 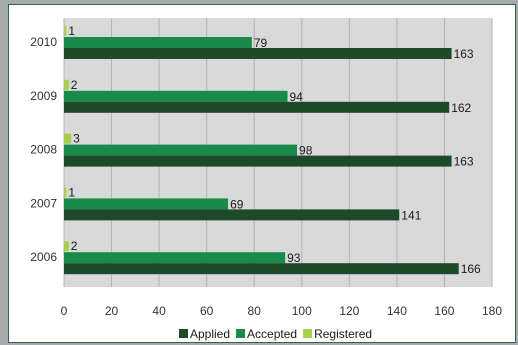 I want to click on x-tick-label-3: 60, so click(x=207, y=311).